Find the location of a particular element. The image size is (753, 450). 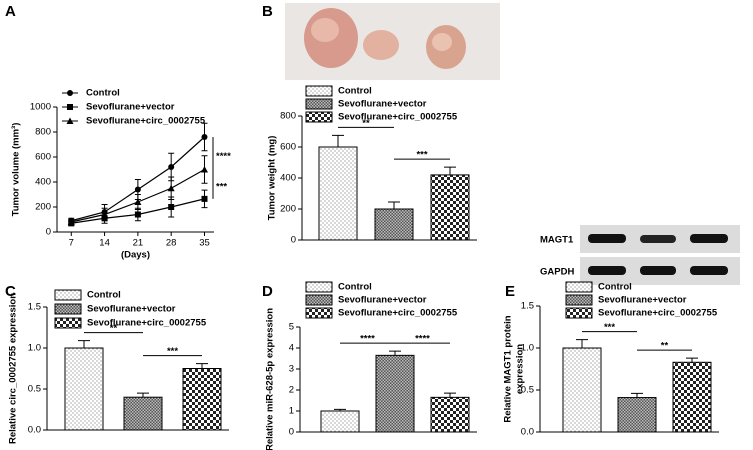

blot-label: GAPDH is located at coordinates (557, 272).